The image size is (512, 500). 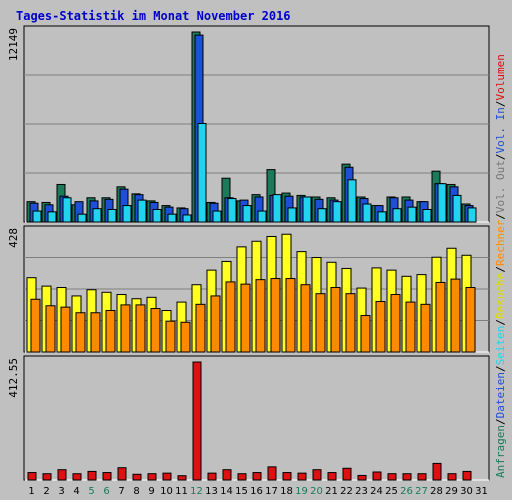 What do you see at coordinates (46, 491) in the screenshot?
I see `x-tick-label: 2` at bounding box center [46, 491].